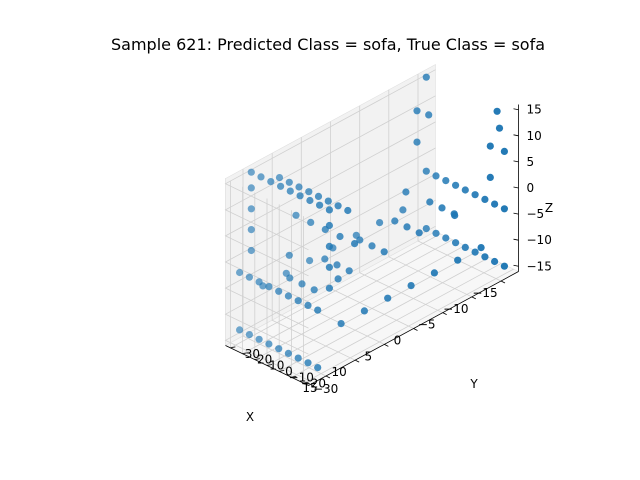 This screenshot has width=640, height=480. Describe the element at coordinates (369, 356) in the screenshot. I see `x-tick-label: 5` at that location.